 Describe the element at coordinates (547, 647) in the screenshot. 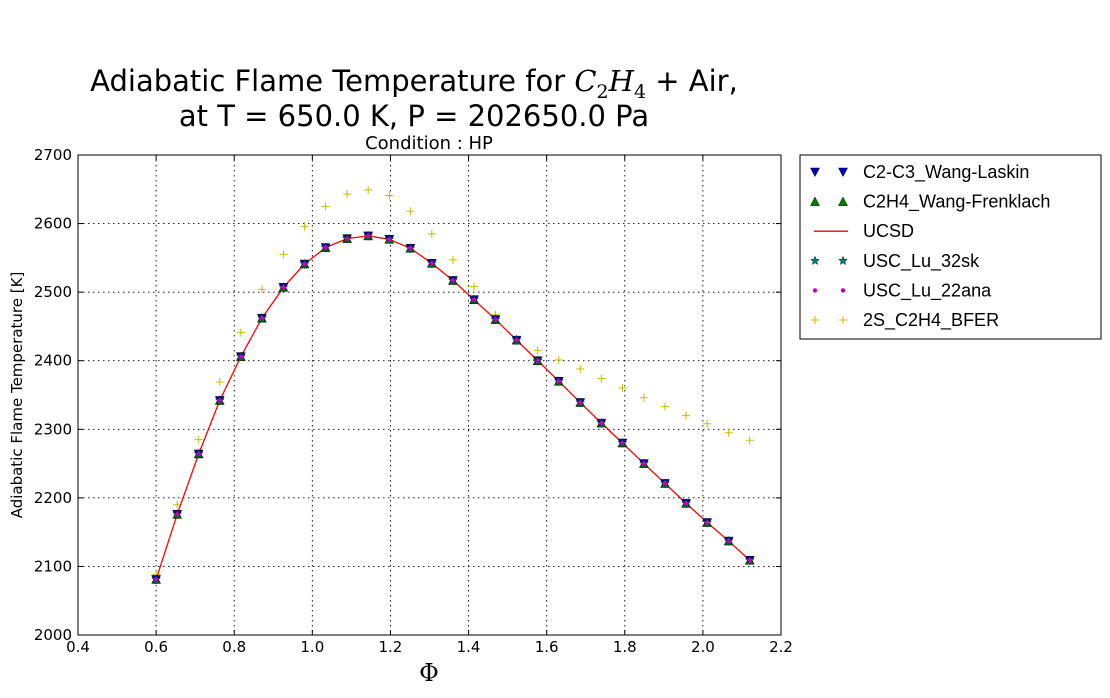

I see `x-tick-label: 1.6` at that location.